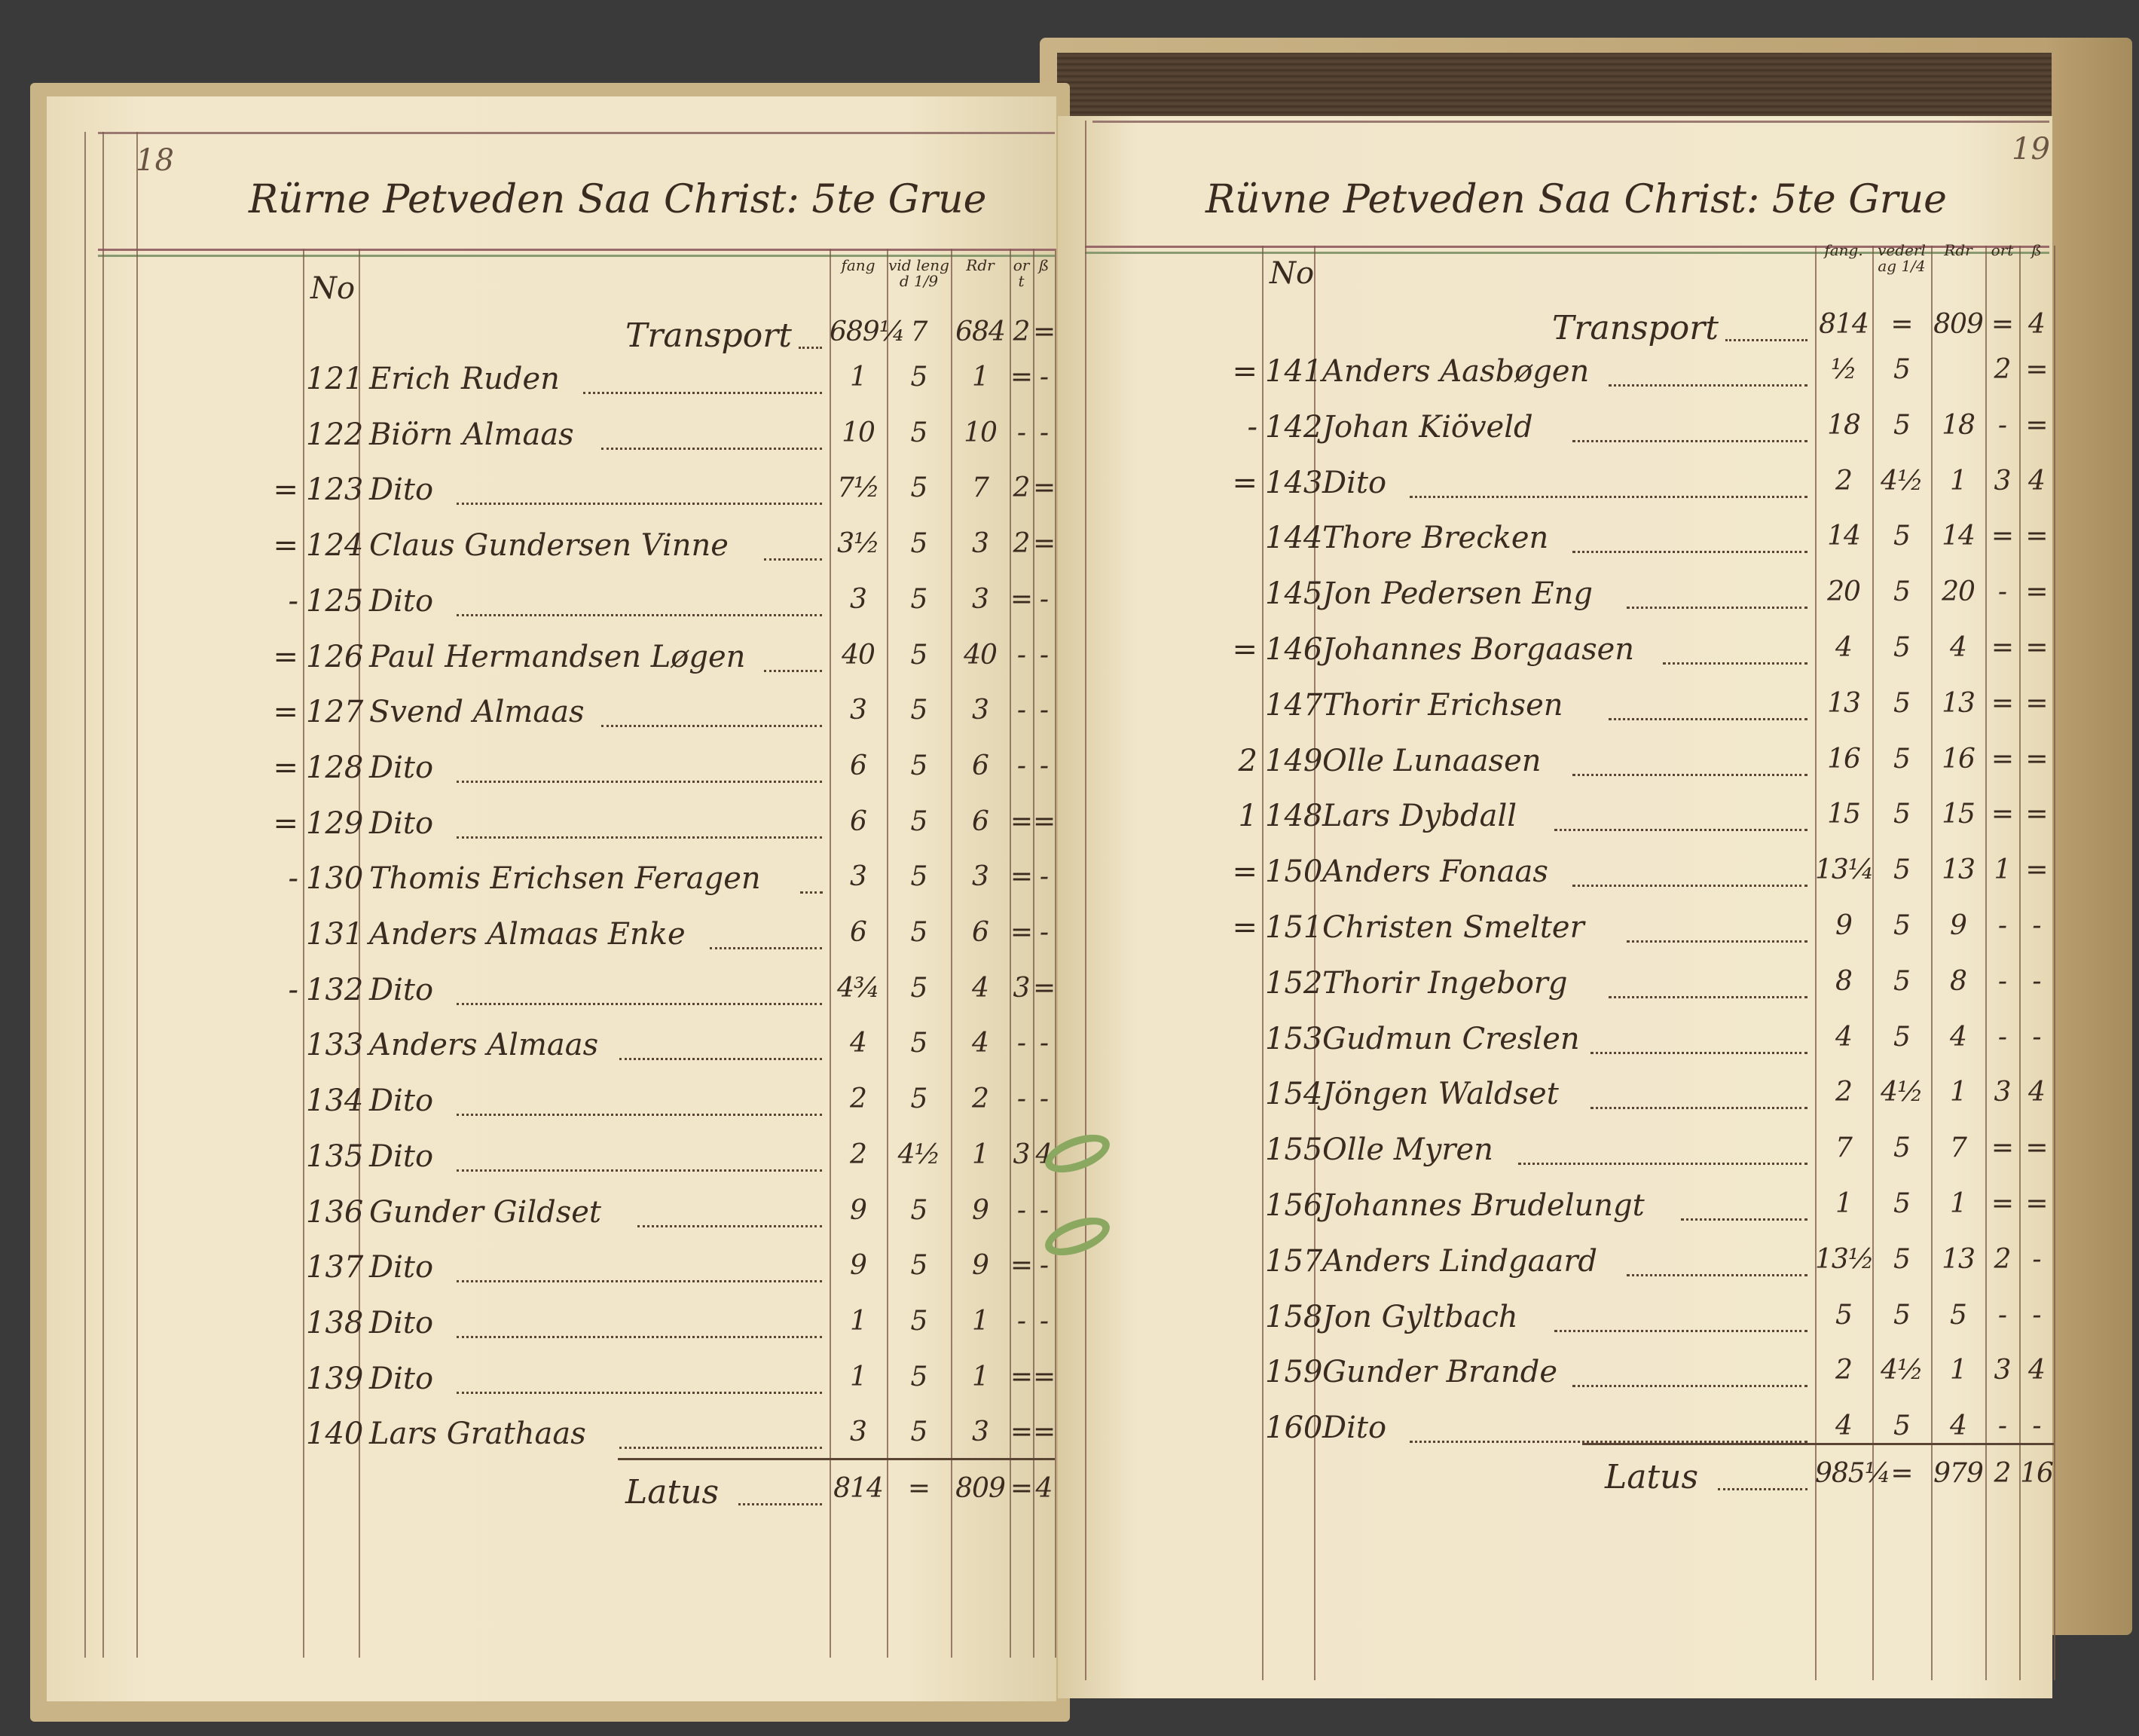 This screenshot has height=1736, width=2139. What do you see at coordinates (155, 160) in the screenshot?
I see `page-number: 18` at bounding box center [155, 160].